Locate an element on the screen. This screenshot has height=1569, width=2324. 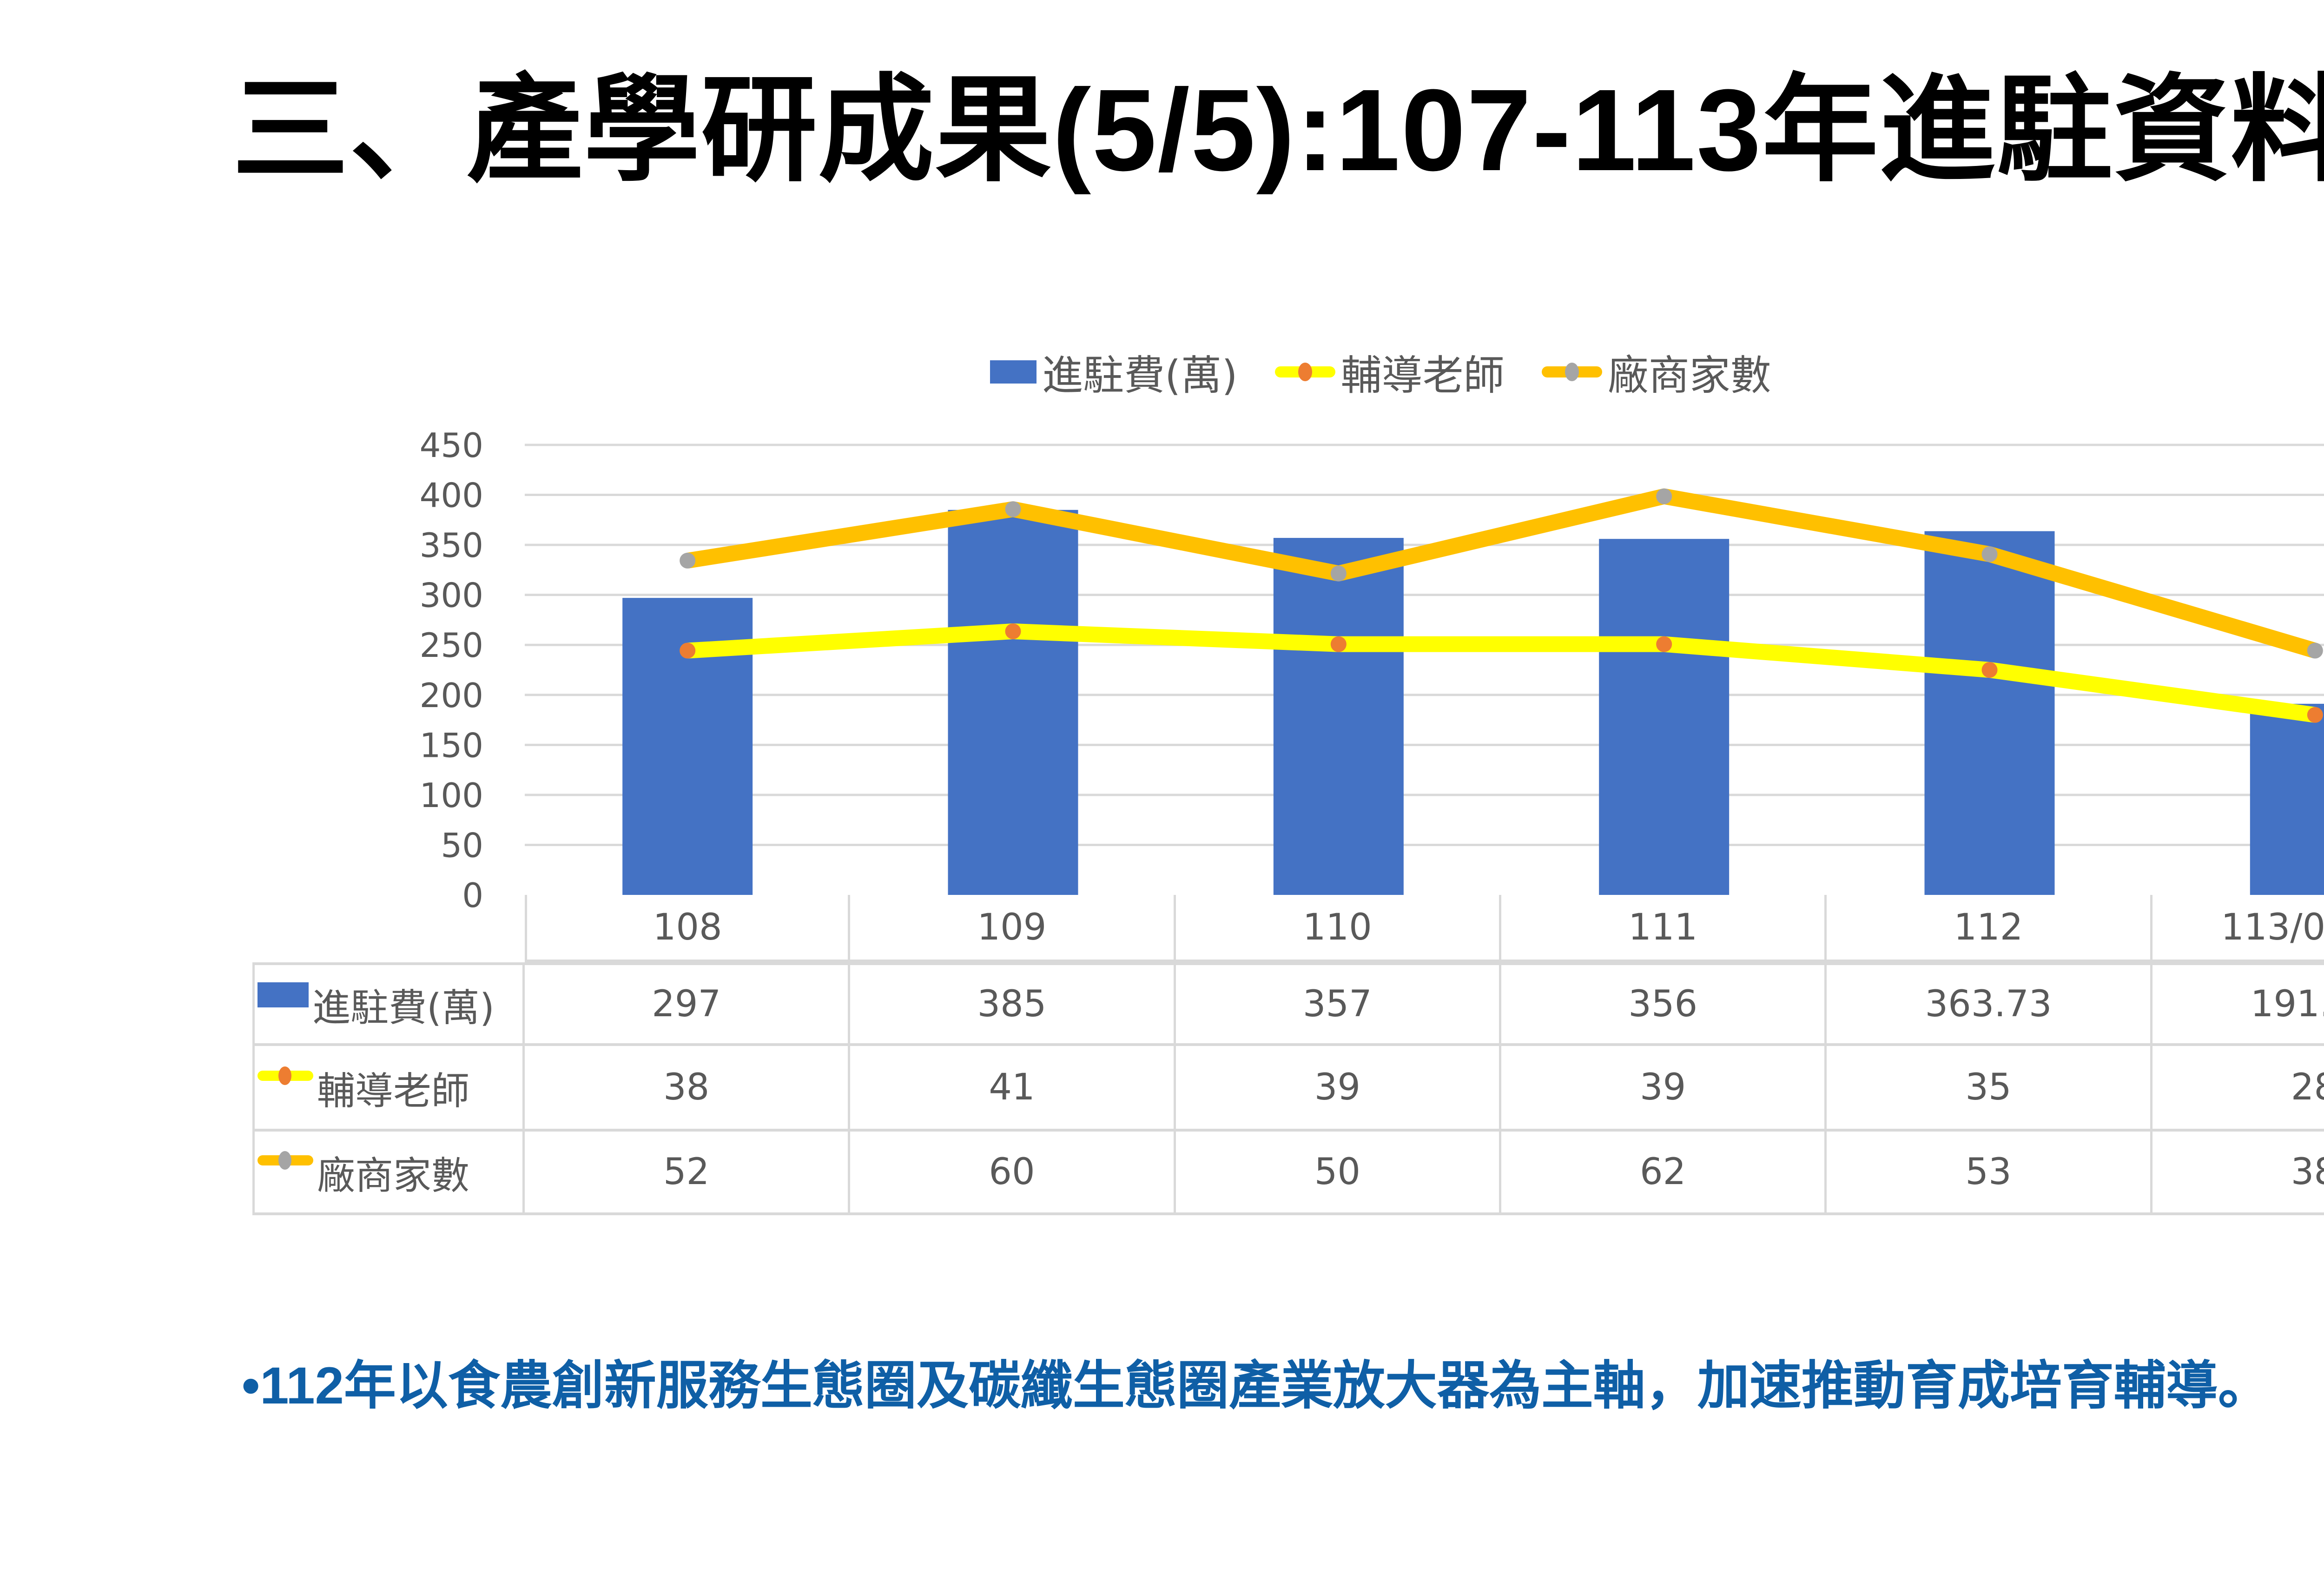
legend-item-company: 廠商家數 is located at coordinates (1656, 373).